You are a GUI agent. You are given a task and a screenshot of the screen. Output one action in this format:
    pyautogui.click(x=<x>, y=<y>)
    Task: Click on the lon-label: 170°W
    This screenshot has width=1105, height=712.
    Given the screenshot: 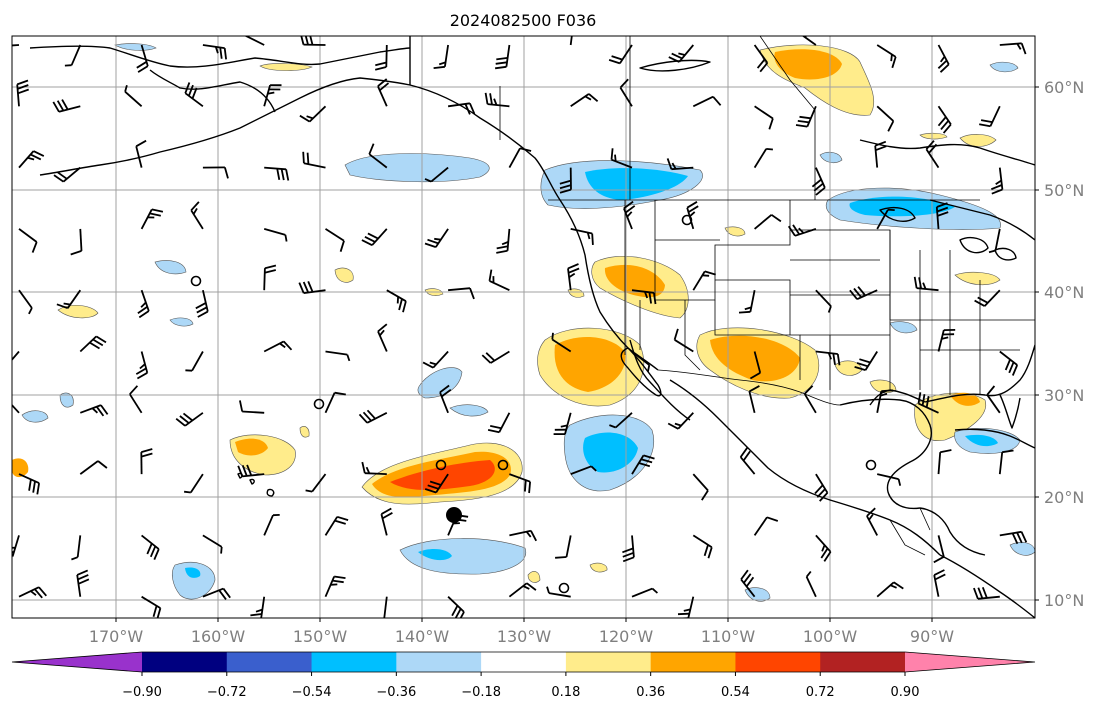 What is the action you would take?
    pyautogui.click(x=116, y=636)
    